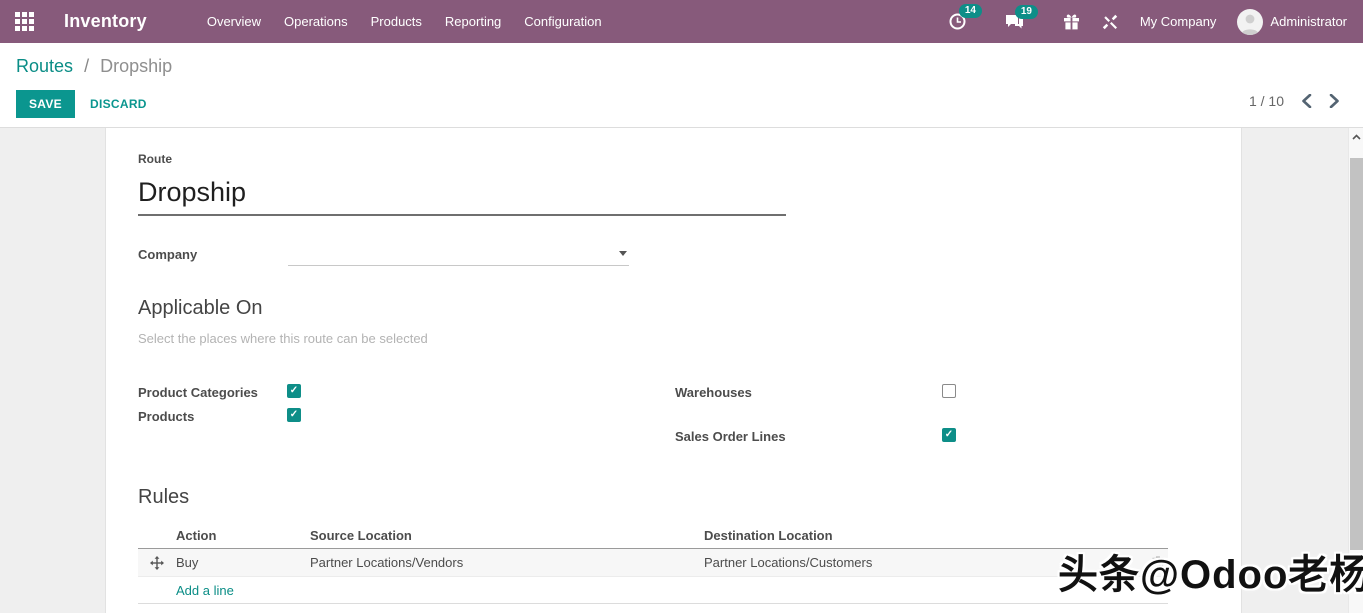  Describe the element at coordinates (730, 436) in the screenshot. I see `sales-order-lines-label: Sales Order Lines` at that location.